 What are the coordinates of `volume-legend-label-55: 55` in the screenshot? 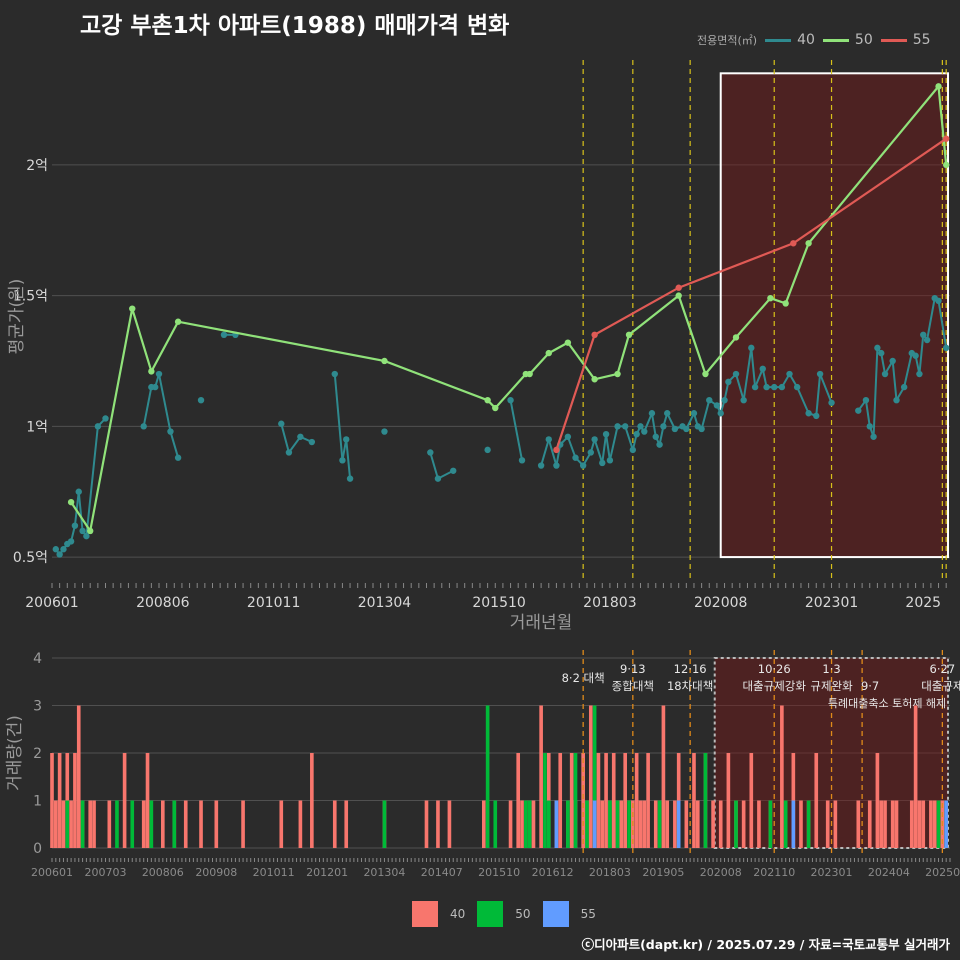 It's located at (588, 914).